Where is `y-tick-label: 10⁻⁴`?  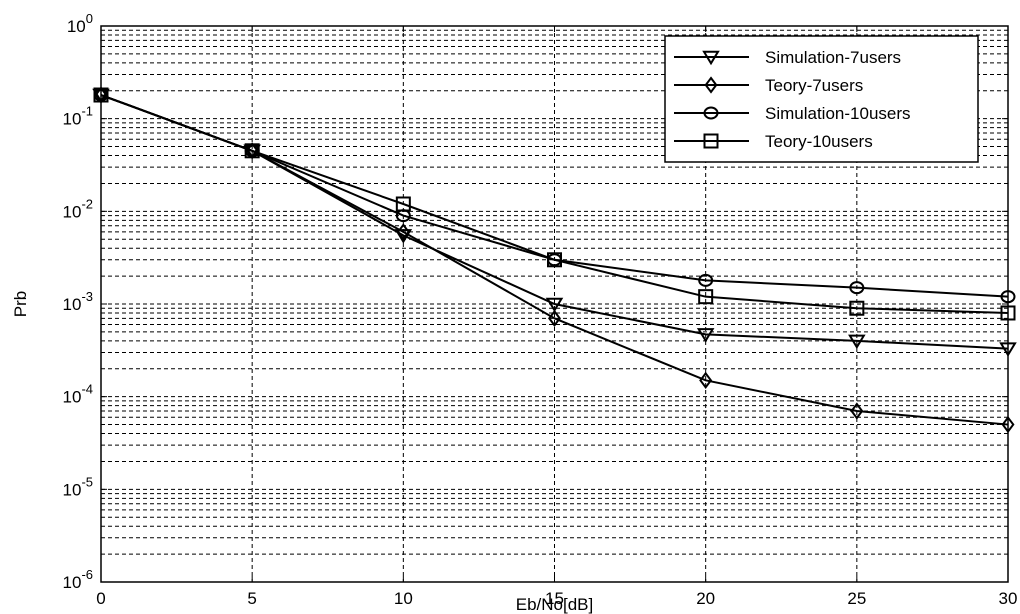 y-tick-label: 10⁻⁴ is located at coordinates (78, 394).